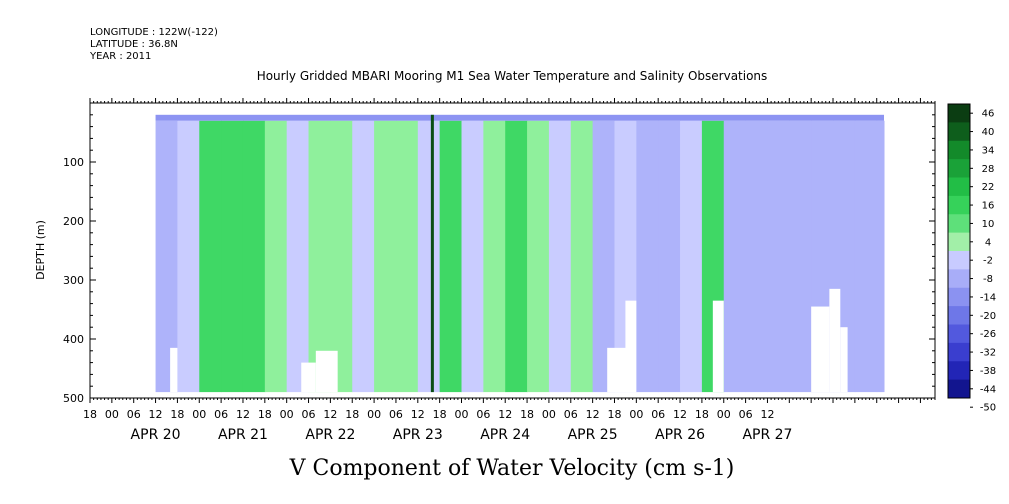 The image size is (1009, 504). I want to click on colorbar-label: -14, so click(988, 297).